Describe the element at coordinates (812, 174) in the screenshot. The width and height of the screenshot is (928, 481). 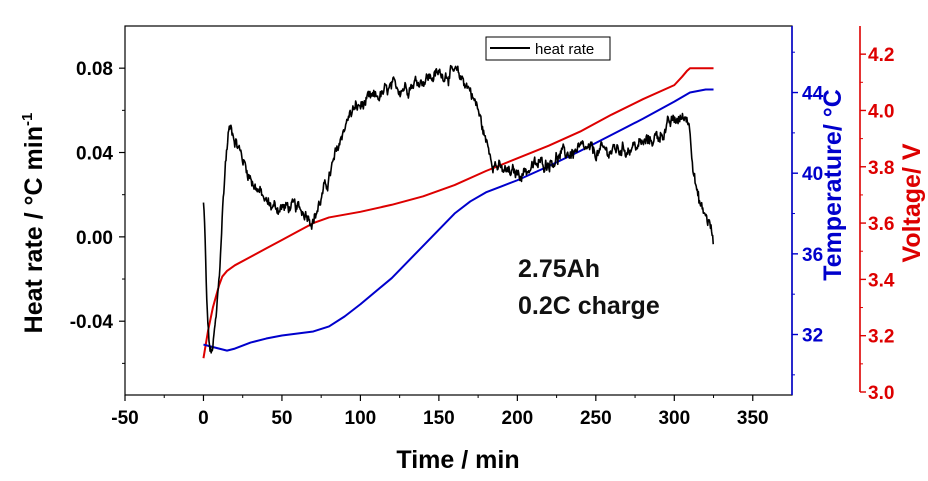
I see `temperature-tick-label: 40` at that location.